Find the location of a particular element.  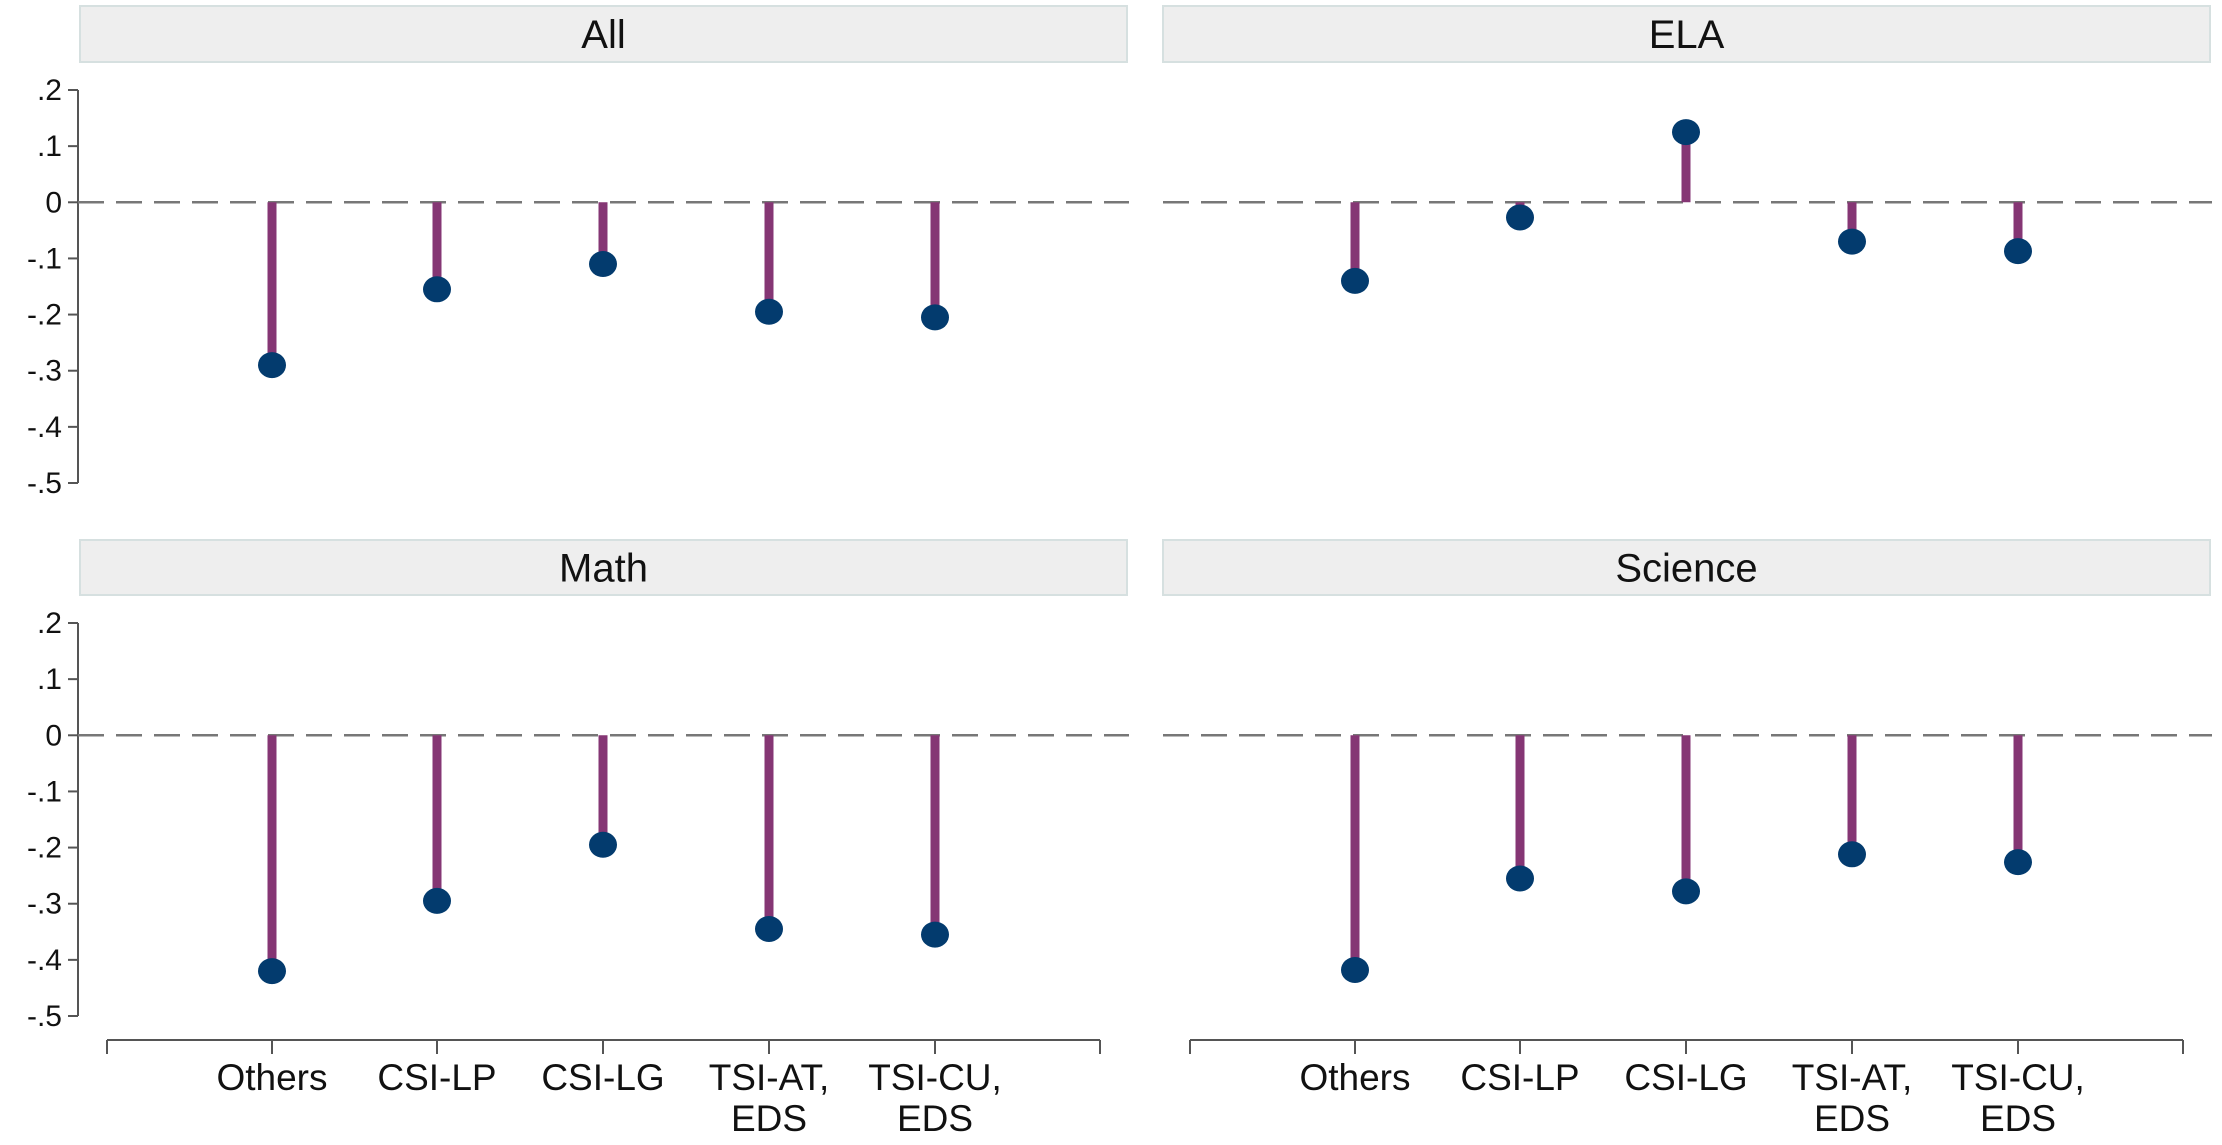

panel-math-y-tick-label: .1 is located at coordinates (49, 679).